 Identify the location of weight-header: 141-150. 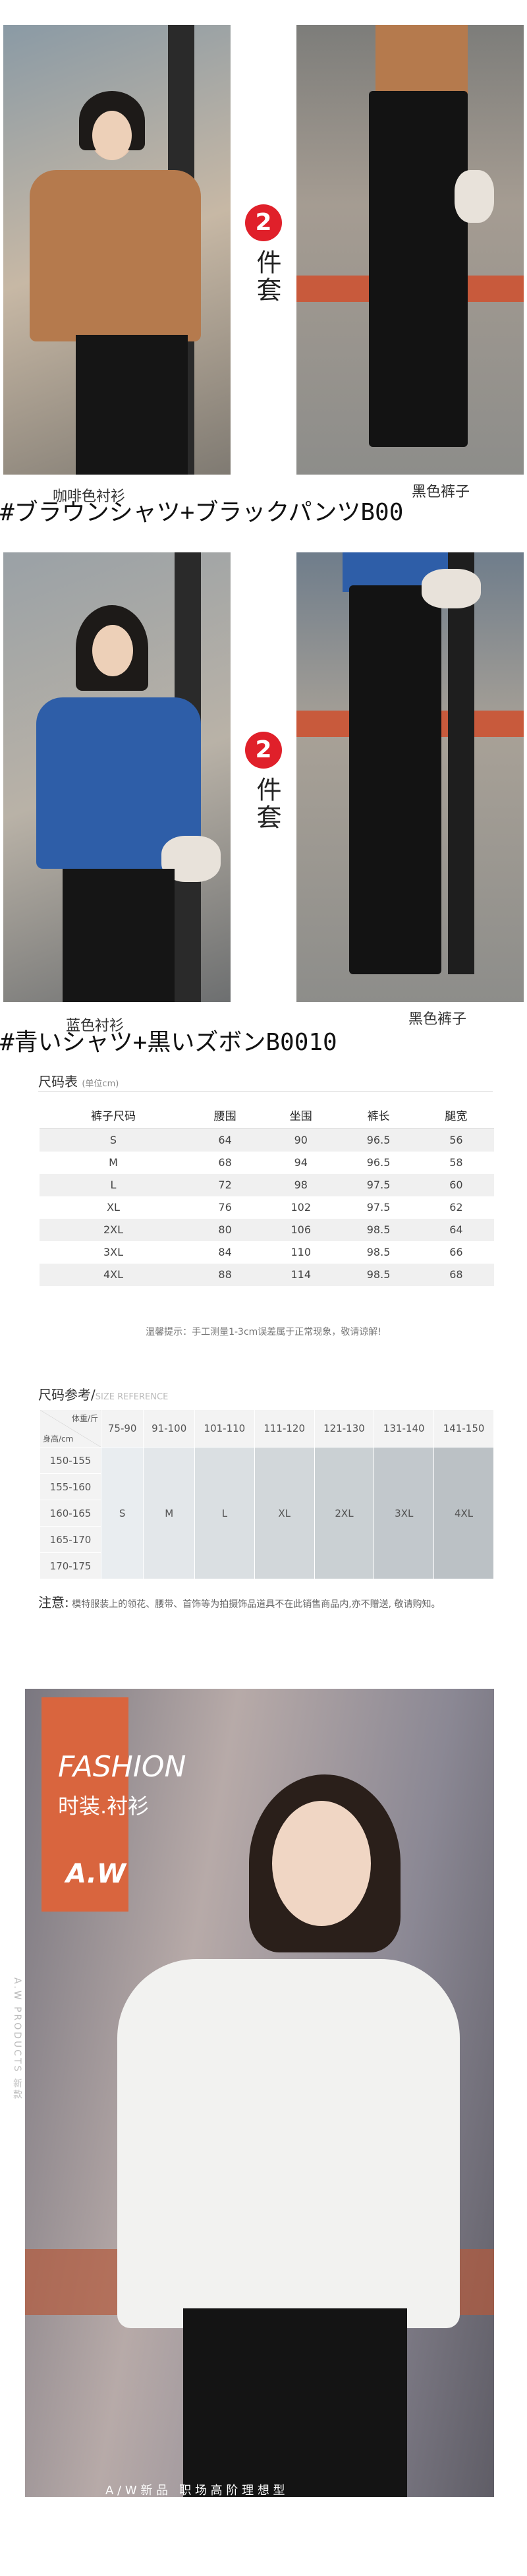
(463, 1428).